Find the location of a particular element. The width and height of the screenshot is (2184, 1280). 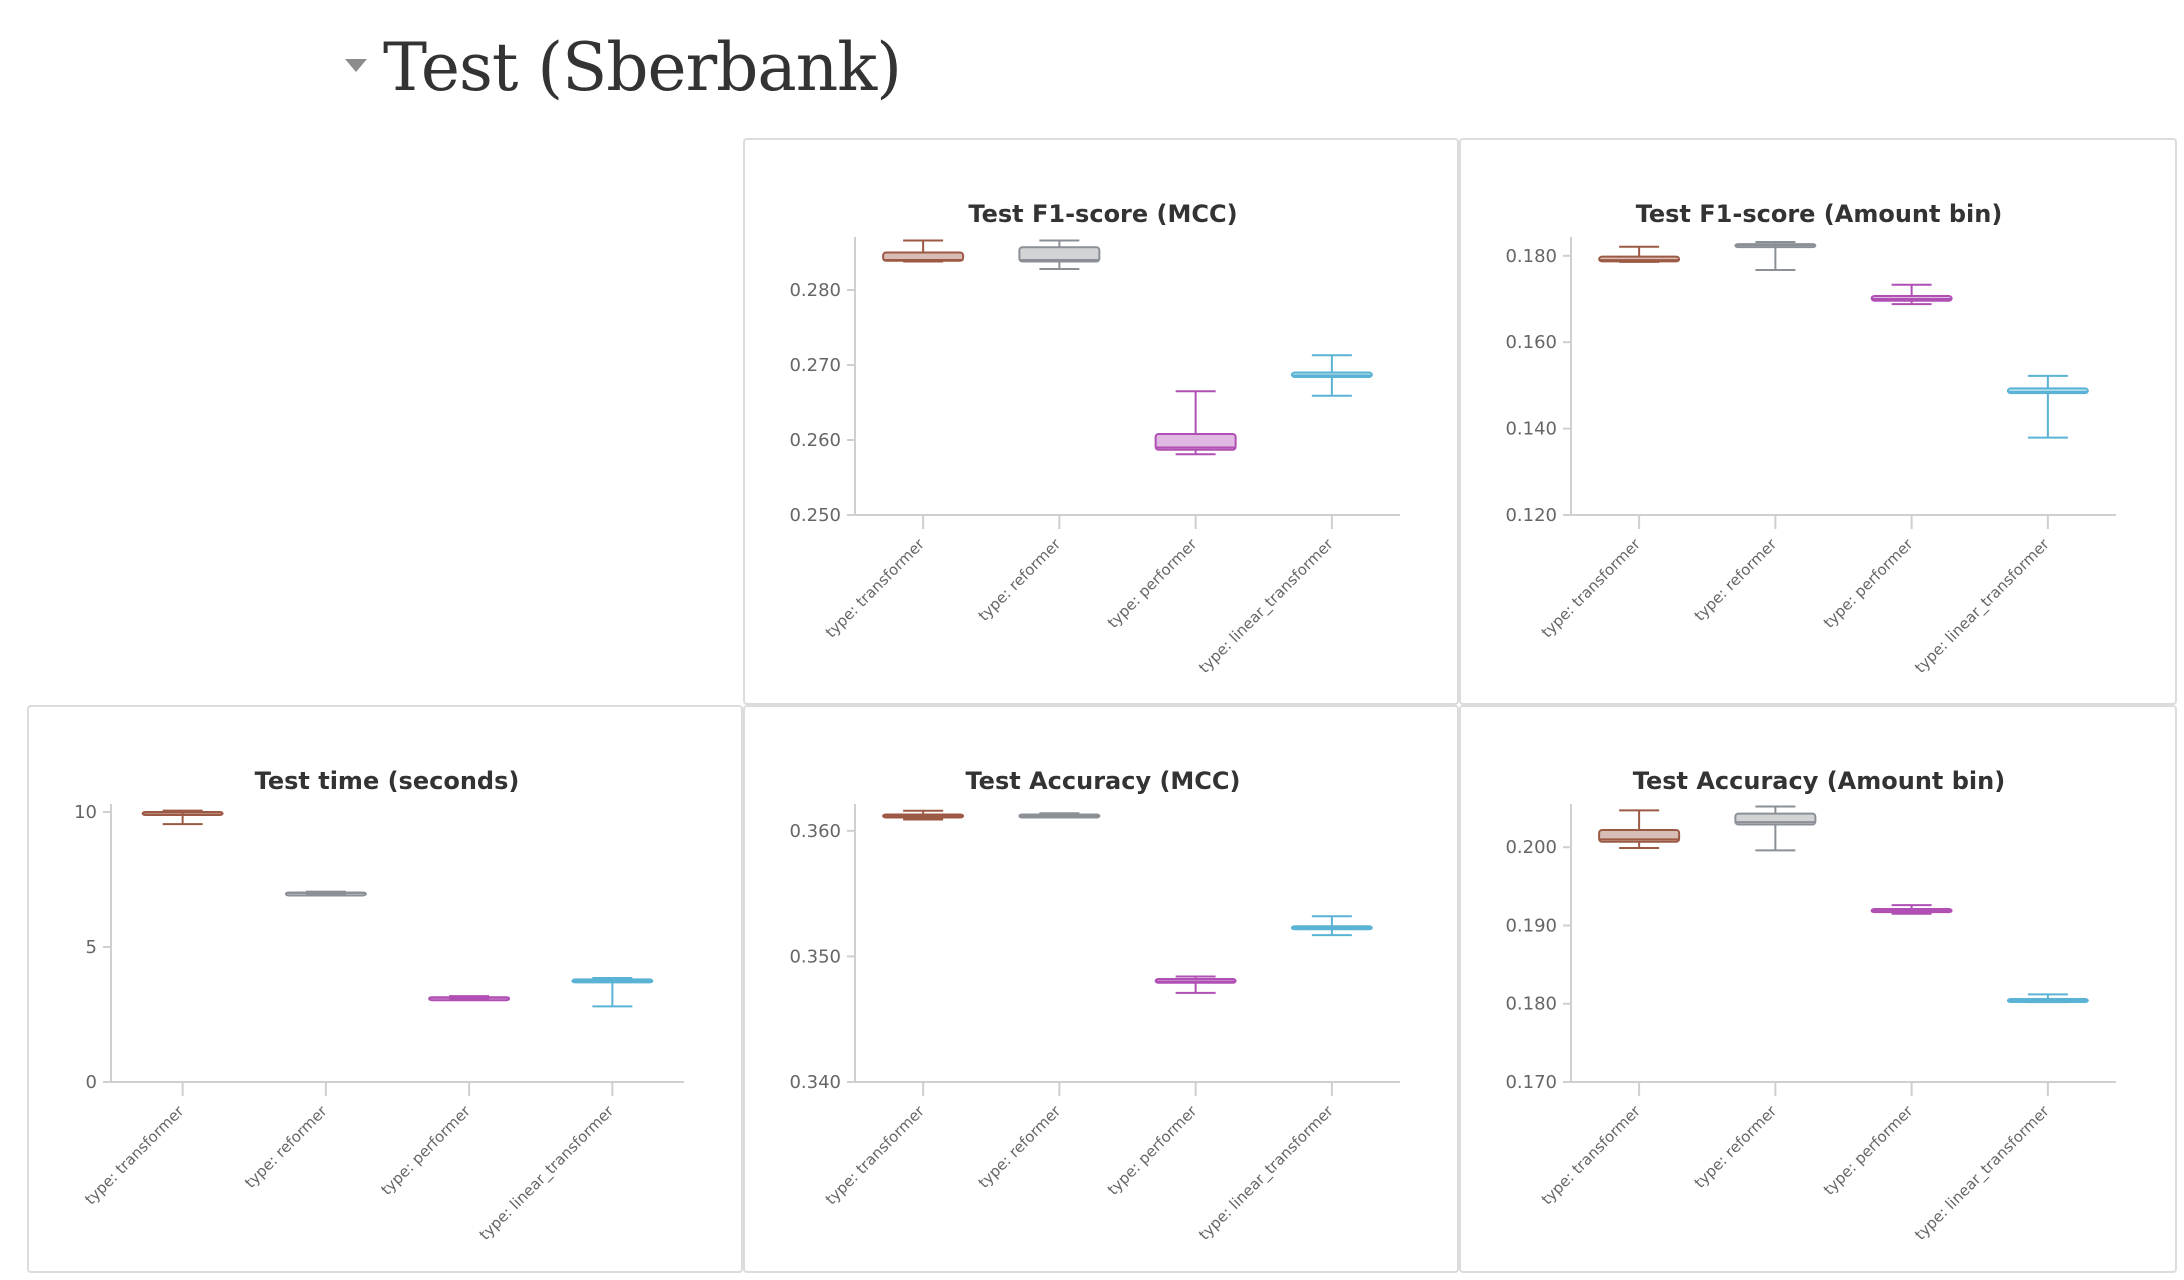

y-tick-label: 0.170 is located at coordinates (1531, 1082).